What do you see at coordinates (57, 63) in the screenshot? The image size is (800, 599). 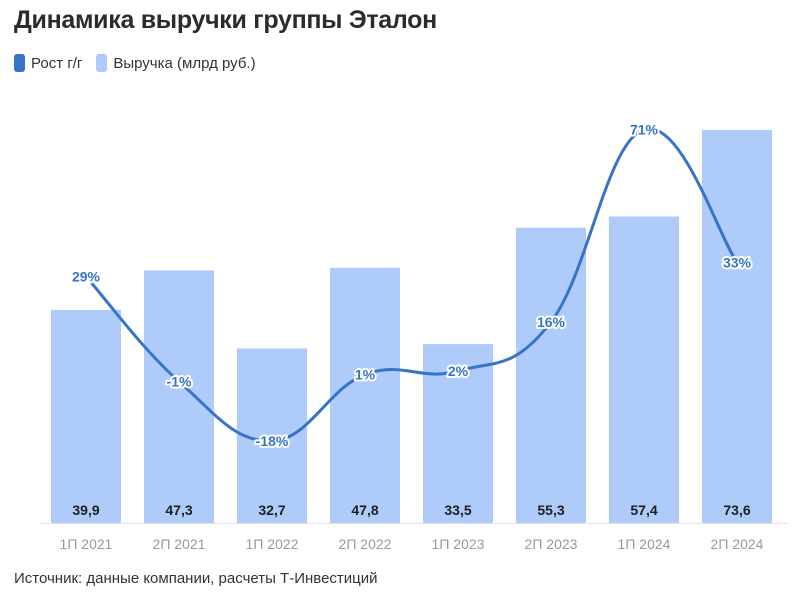 I see `legend-label-growth: Рост г/г` at bounding box center [57, 63].